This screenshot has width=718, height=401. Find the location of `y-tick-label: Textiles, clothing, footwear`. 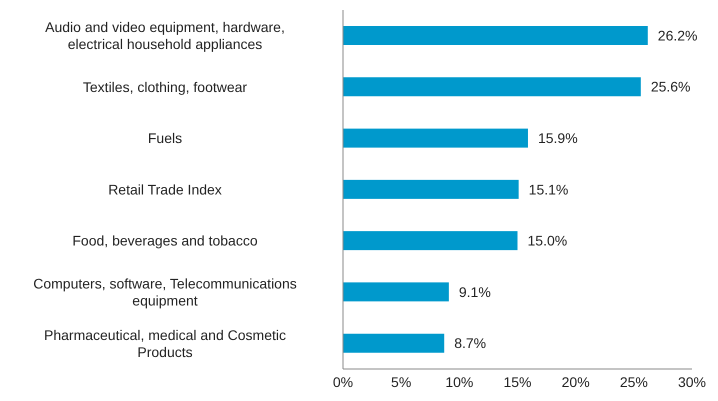

y-tick-label: Textiles, clothing, footwear is located at coordinates (165, 86).